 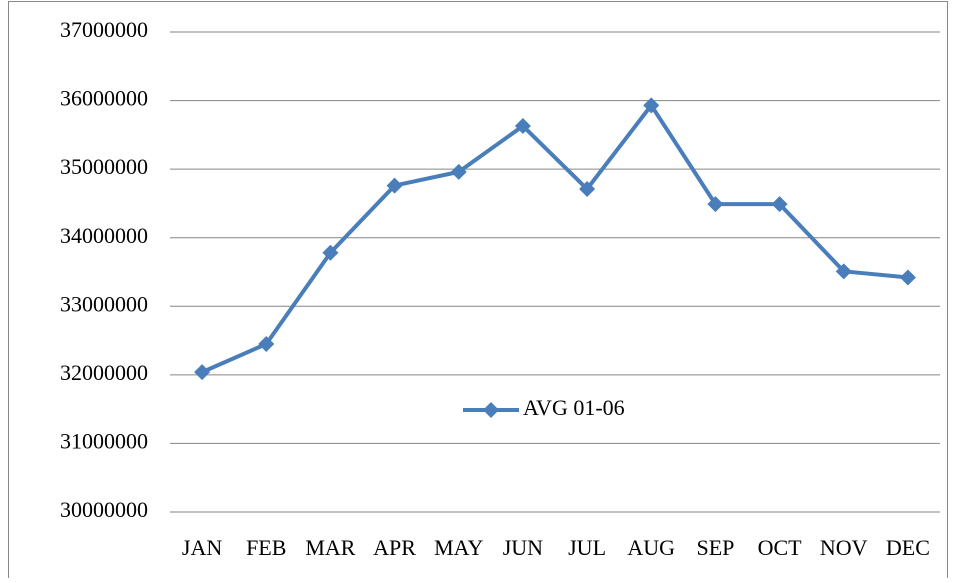 What do you see at coordinates (104, 29) in the screenshot?
I see `y-tick-label: 37000000` at bounding box center [104, 29].